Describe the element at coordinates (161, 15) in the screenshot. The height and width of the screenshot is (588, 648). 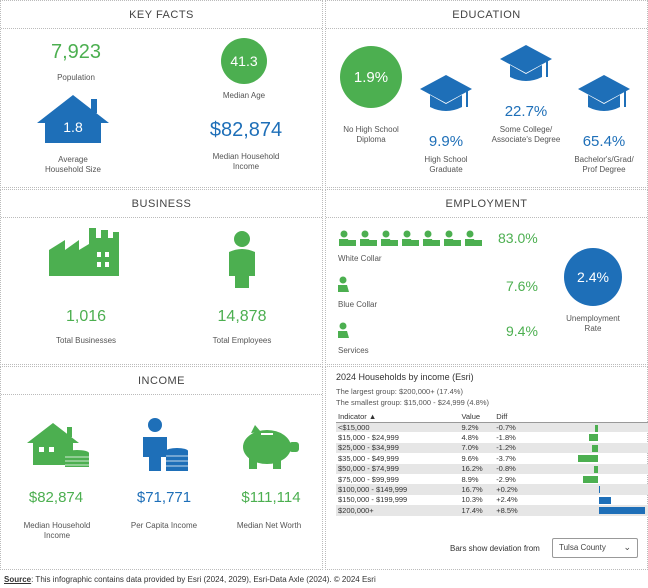
I see `key-facts-title: KEY FACTS` at that location.